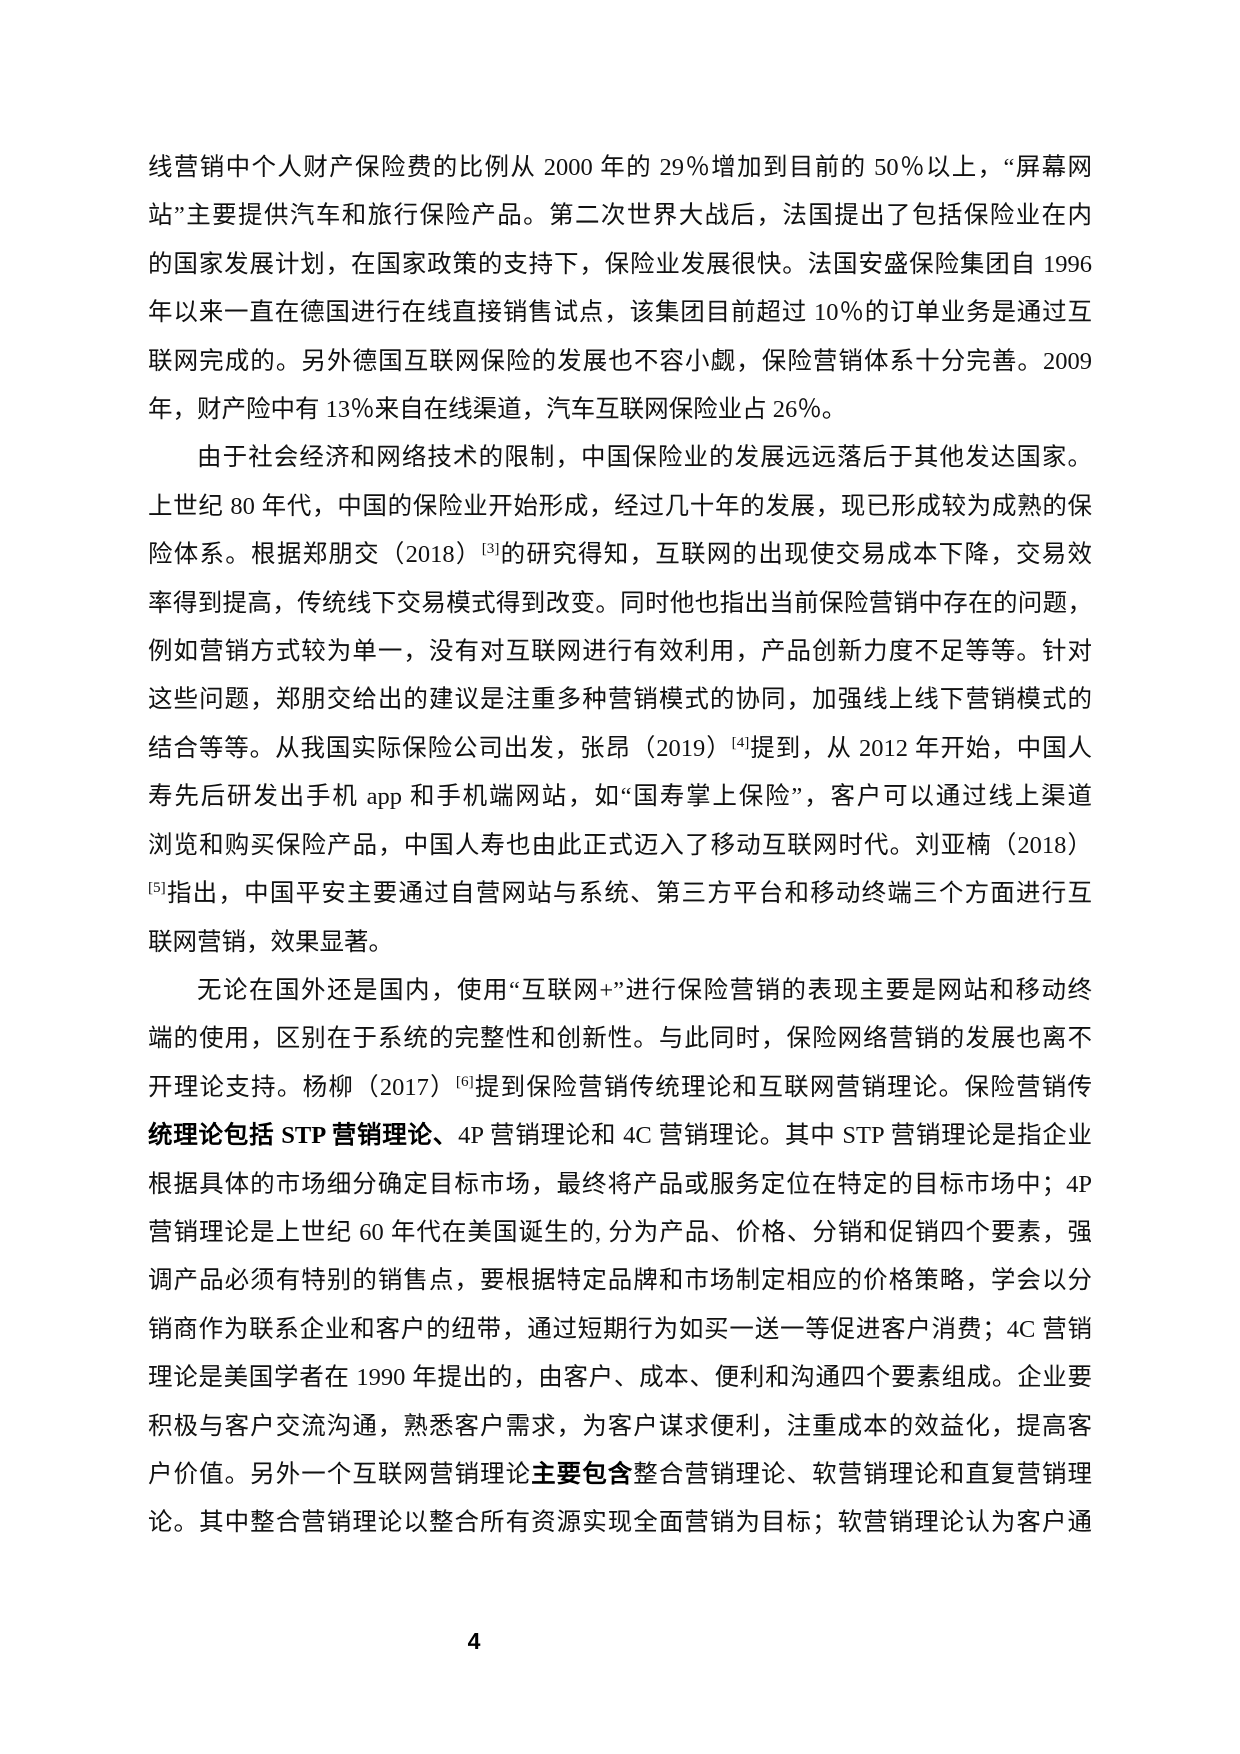 The image size is (1240, 1754). I want to click on text-line: 浏览和购买保险产品，中国人寿也由此正式迈入了移动互联网时代。刘亚楠（2018）, so click(620, 846).